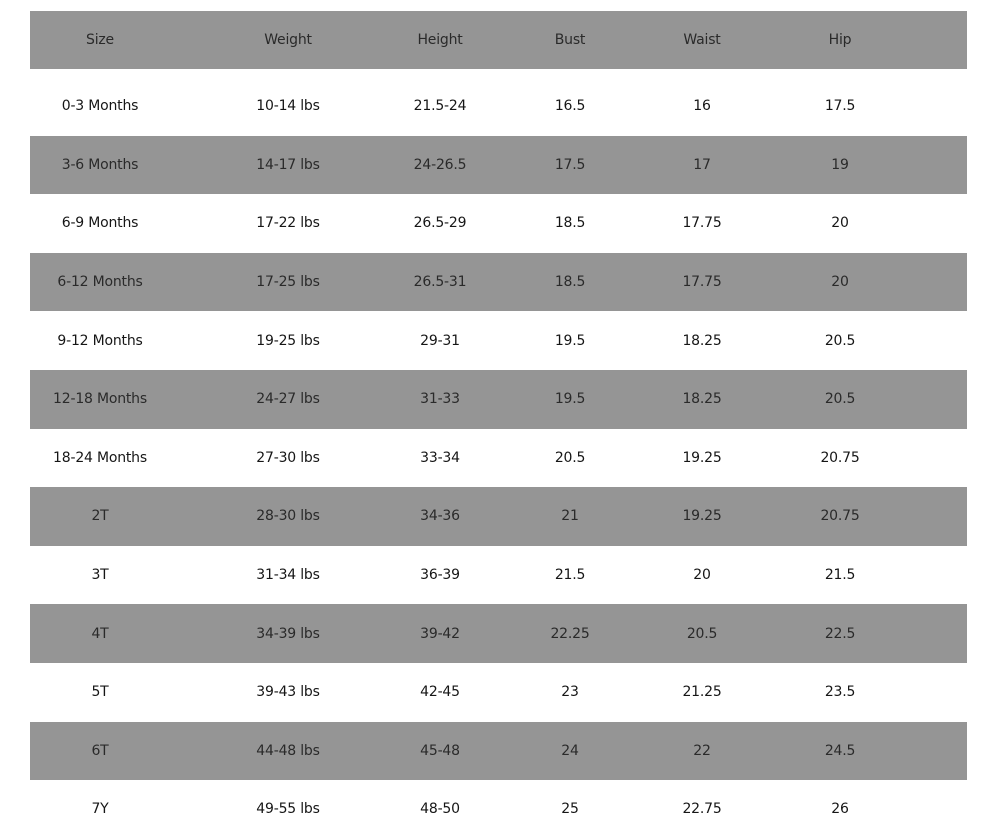 The image size is (1000, 839). Describe the element at coordinates (498, 516) in the screenshot. I see `table-row: 2T 28-30 lbs 34-36 21 19.25 20.75` at that location.